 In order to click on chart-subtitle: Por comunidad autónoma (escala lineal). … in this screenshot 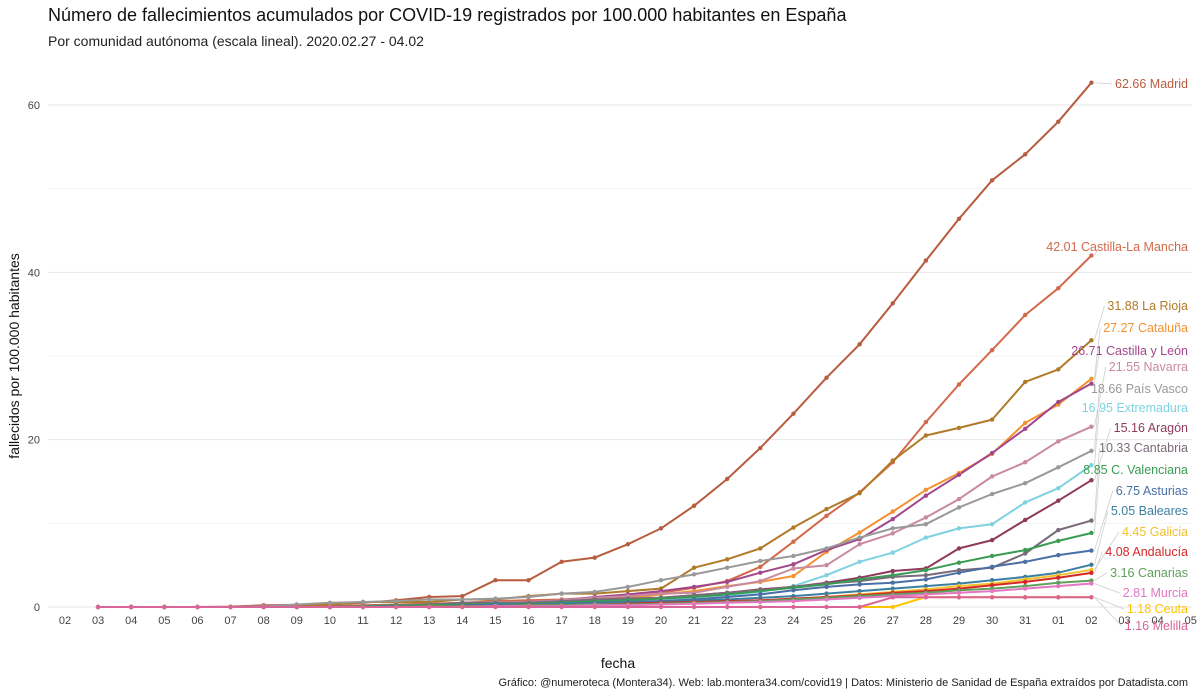, I will do `click(236, 41)`.